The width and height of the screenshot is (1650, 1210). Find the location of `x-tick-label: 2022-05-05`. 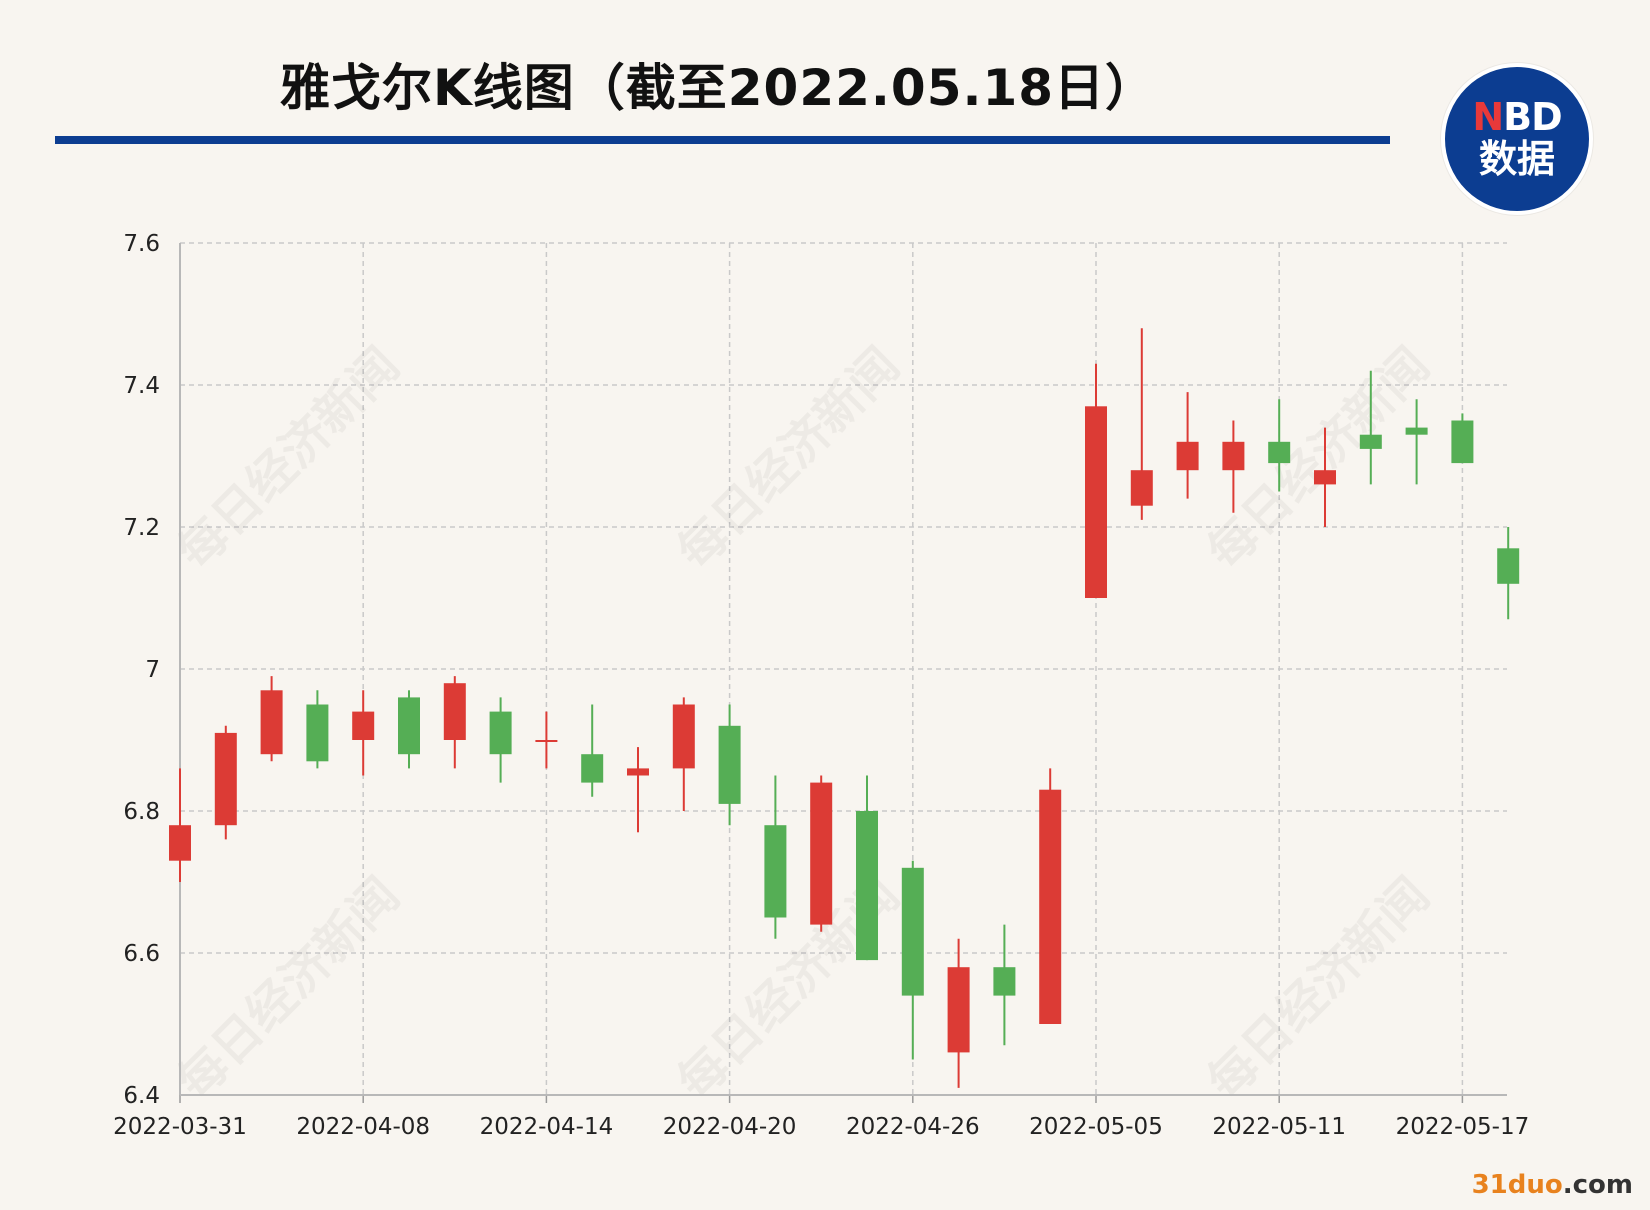

x-tick-label: 2022-05-05 is located at coordinates (1096, 1127).